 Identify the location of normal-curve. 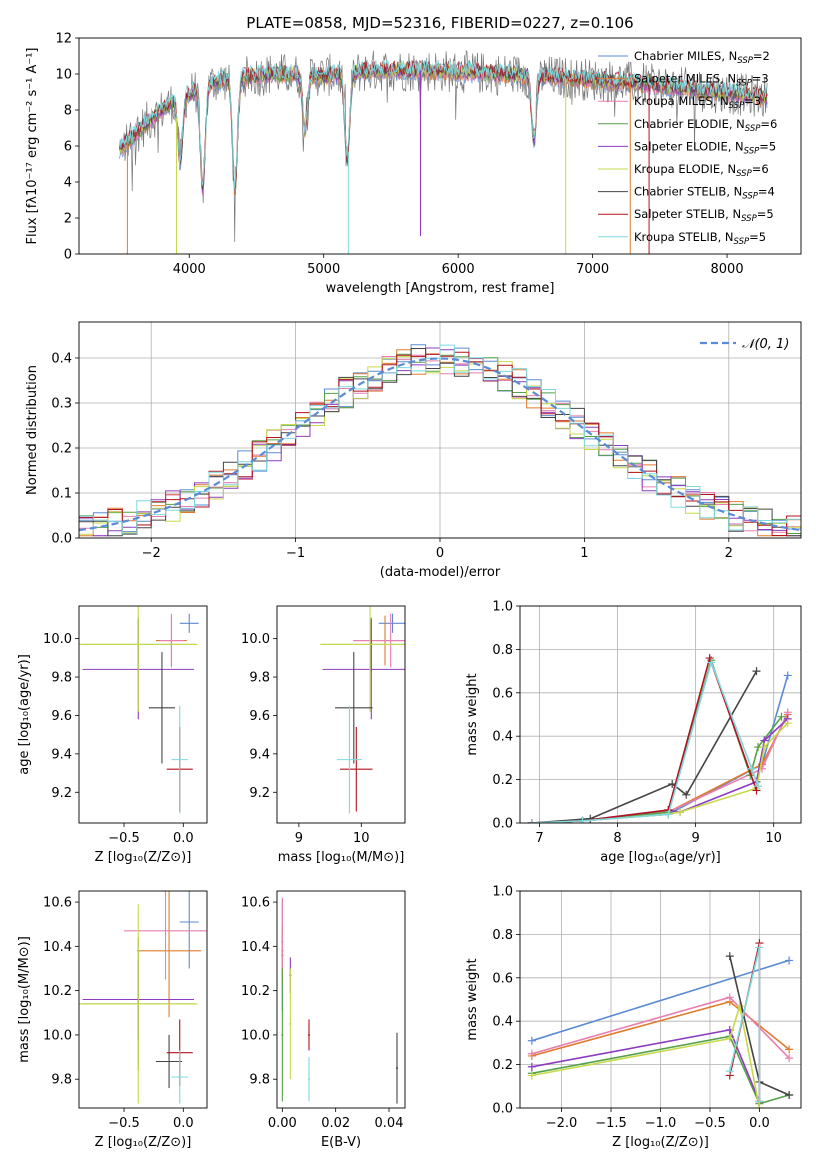
(440, 444).